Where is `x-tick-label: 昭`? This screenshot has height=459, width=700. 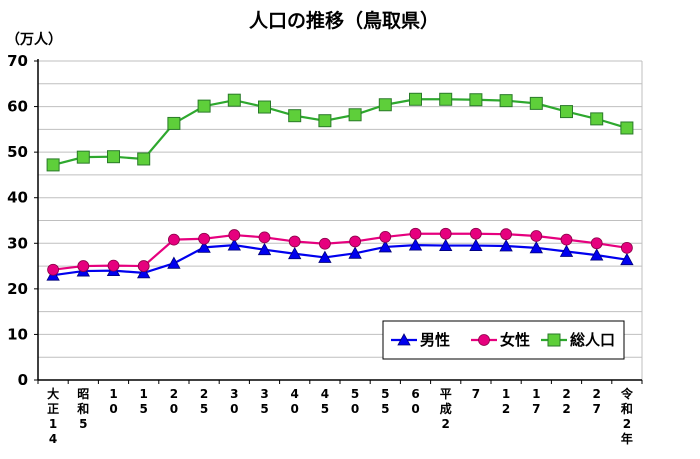 x-tick-label: 昭 is located at coordinates (83, 394).